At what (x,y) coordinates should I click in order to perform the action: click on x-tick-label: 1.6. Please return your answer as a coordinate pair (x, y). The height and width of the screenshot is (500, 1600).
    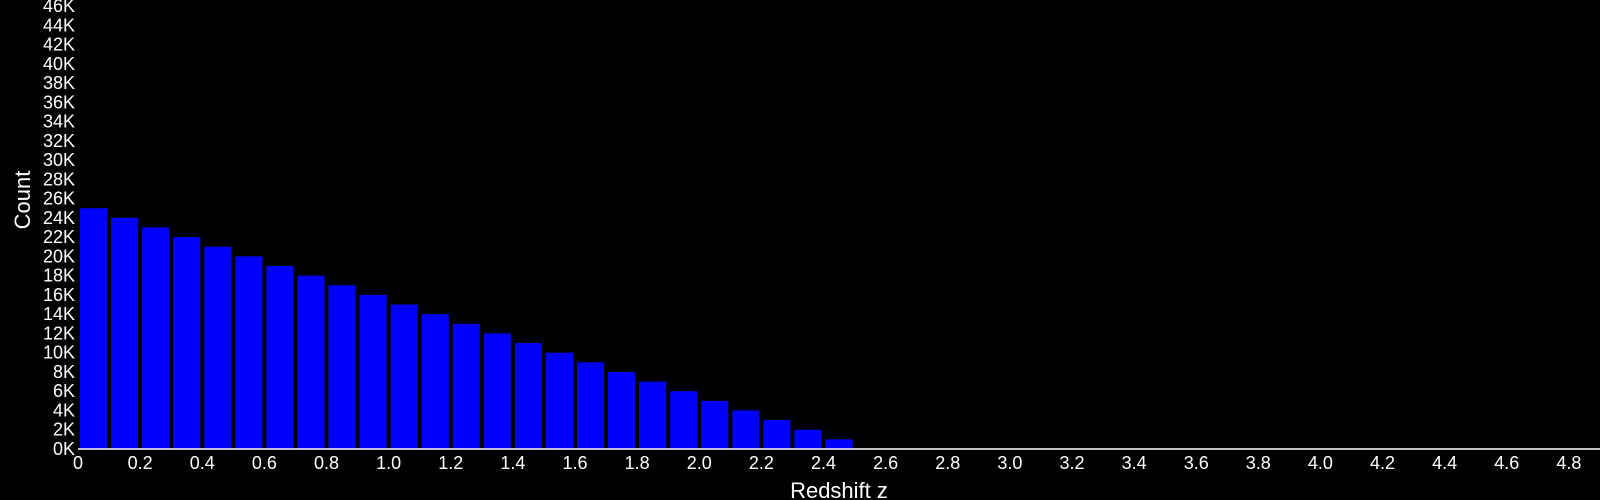
    Looking at the image, I should click on (574, 463).